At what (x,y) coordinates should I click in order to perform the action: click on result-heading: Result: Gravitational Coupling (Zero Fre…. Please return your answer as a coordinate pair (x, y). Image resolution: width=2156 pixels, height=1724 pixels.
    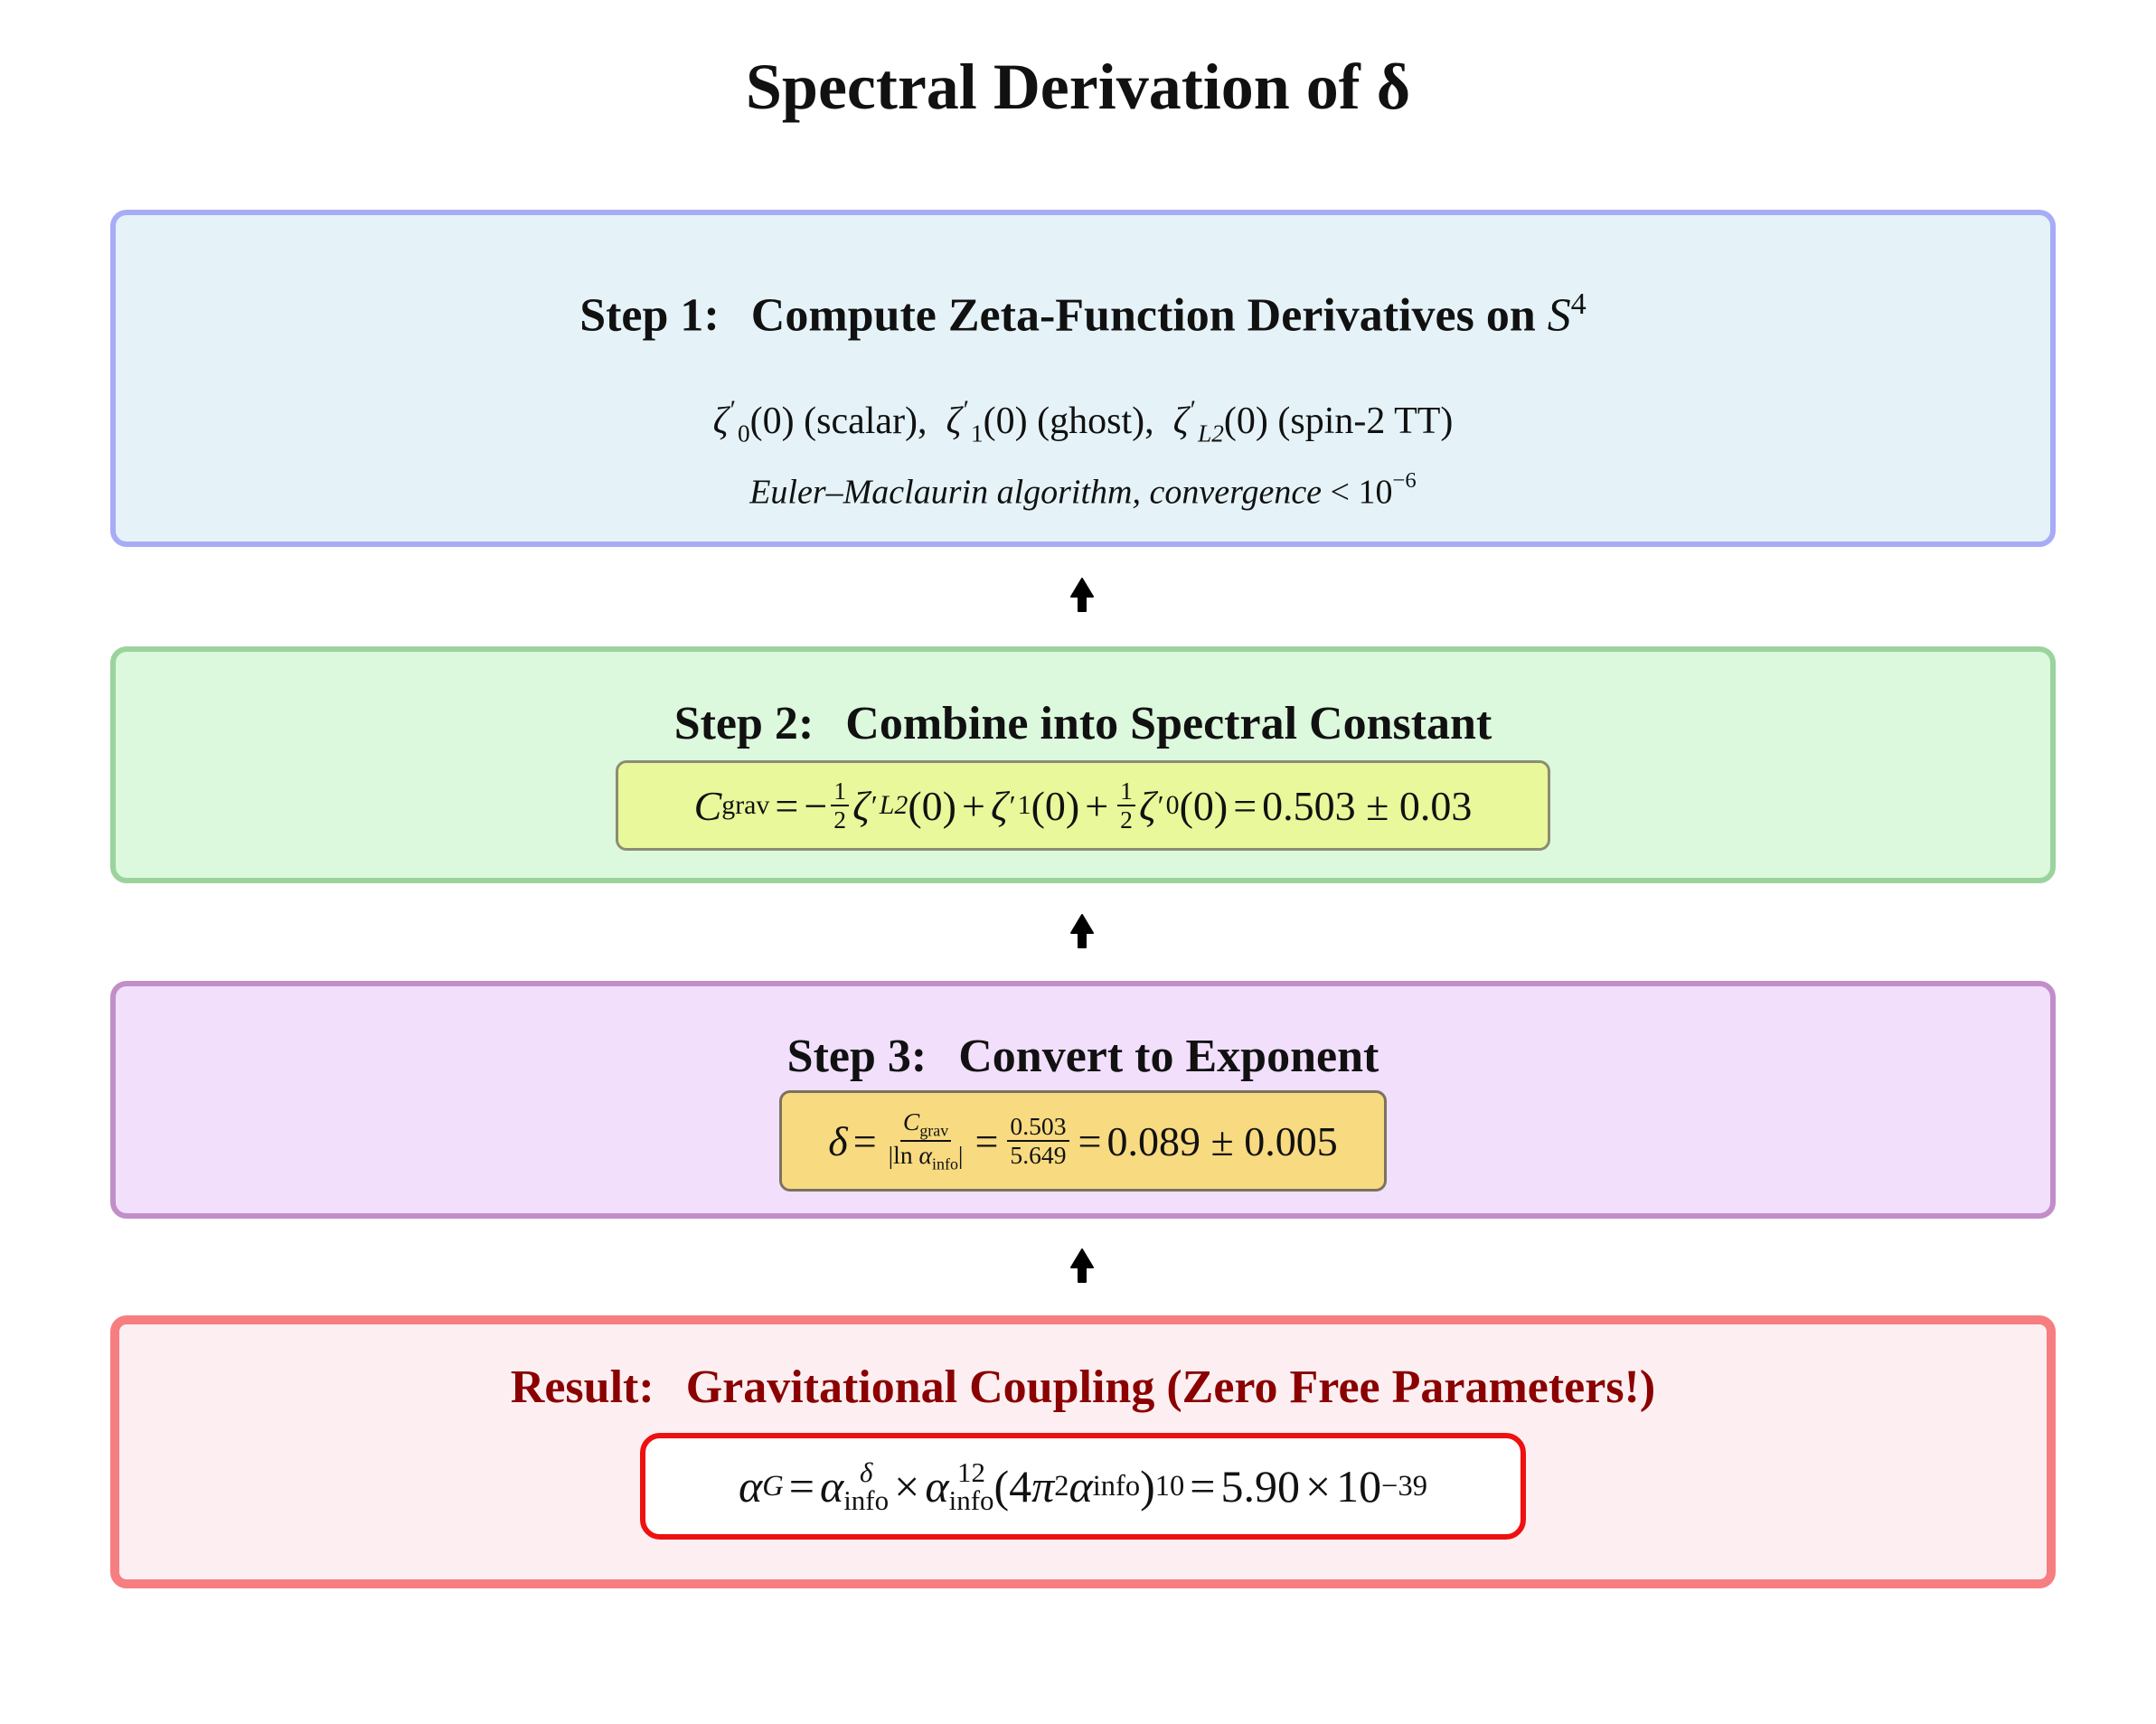
    Looking at the image, I should click on (1083, 1387).